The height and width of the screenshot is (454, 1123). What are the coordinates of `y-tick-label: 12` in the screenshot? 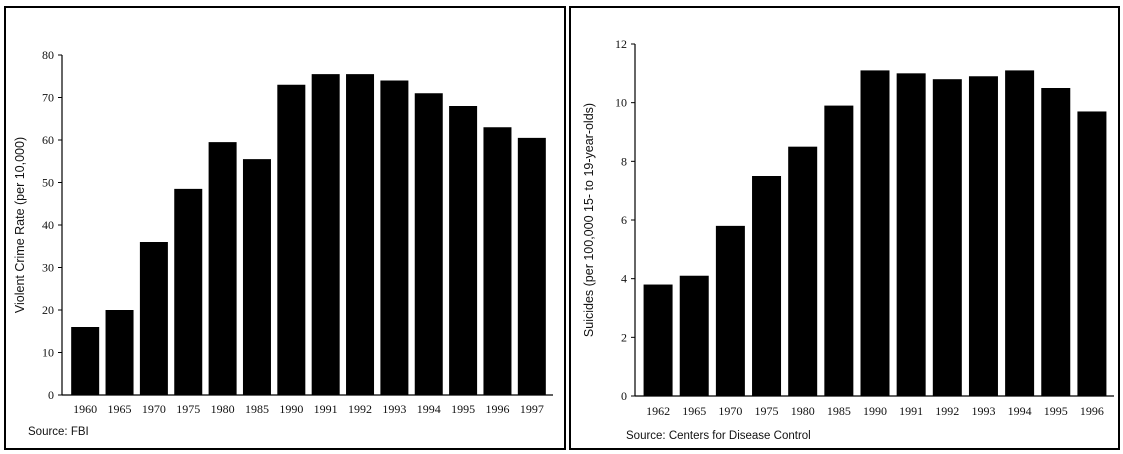 It's located at (621, 44).